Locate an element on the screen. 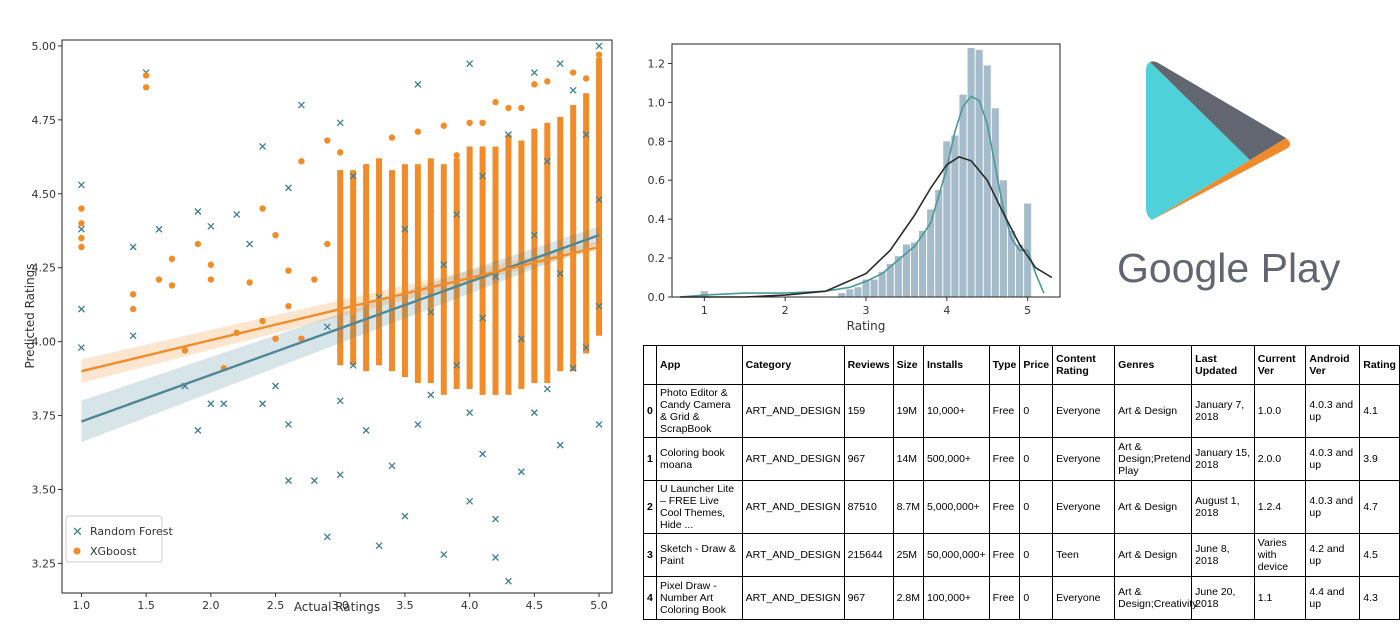 This screenshot has width=1400, height=633. table-cell: 4.2 and up is located at coordinates (1333, 555).